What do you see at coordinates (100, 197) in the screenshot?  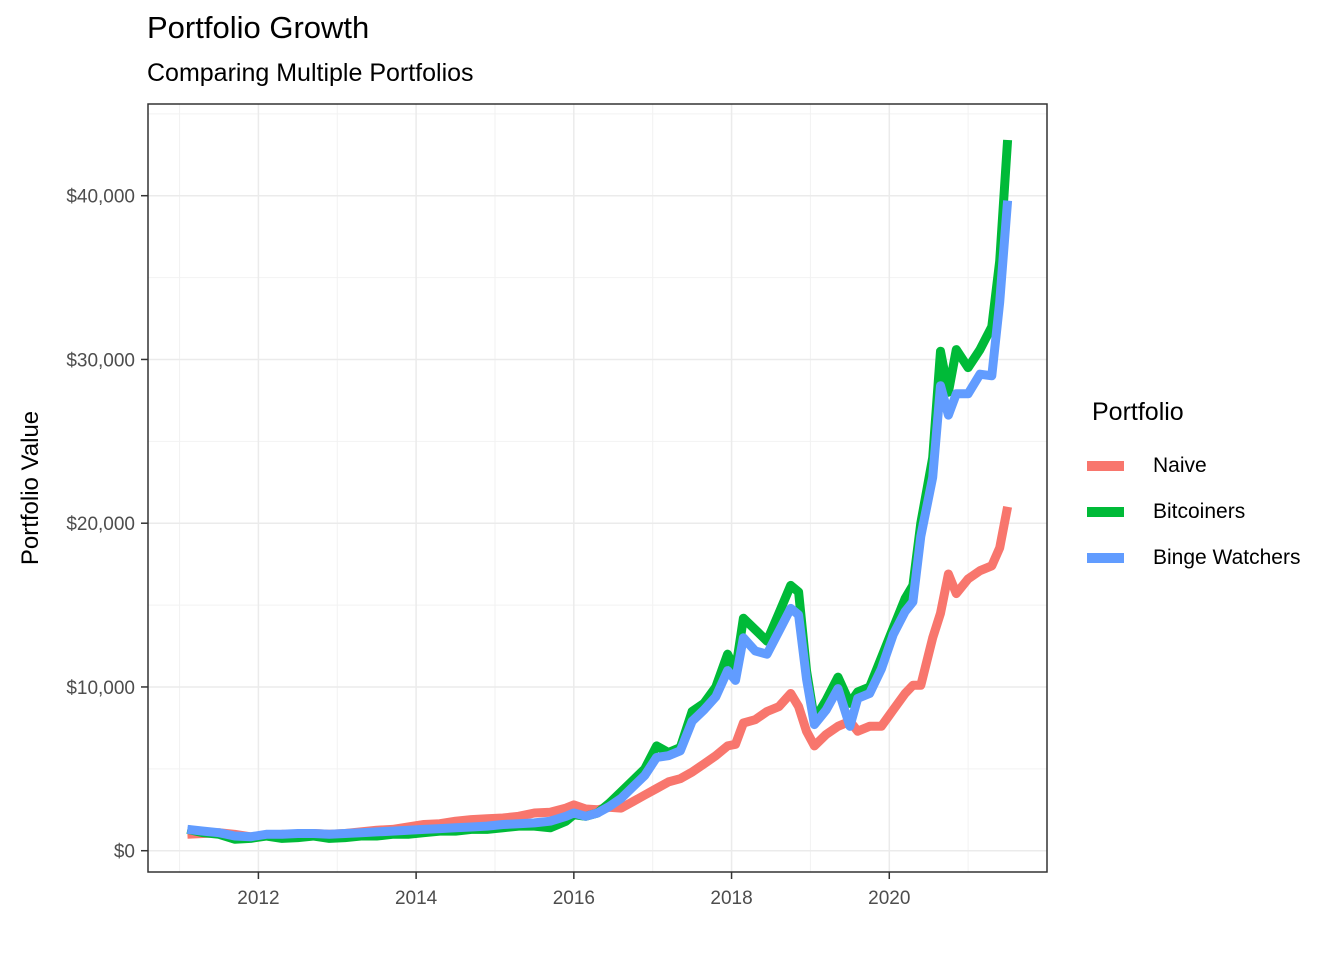 I see `y-tick-label: $40,000` at bounding box center [100, 197].